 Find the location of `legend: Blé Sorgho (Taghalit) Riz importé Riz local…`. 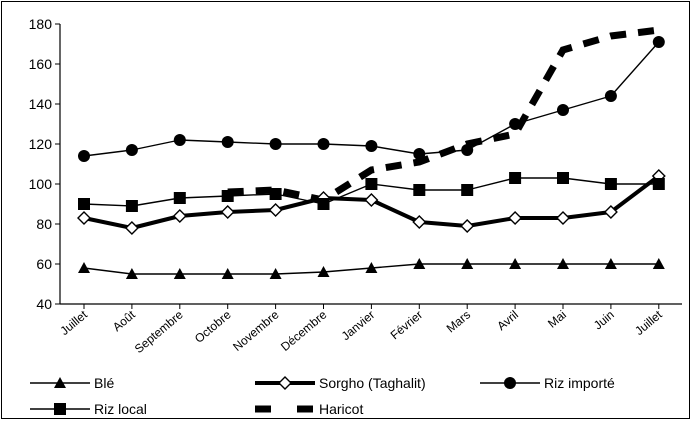

legend: Blé Sorgho (Taghalit) Riz importé Riz local… is located at coordinates (322, 396).